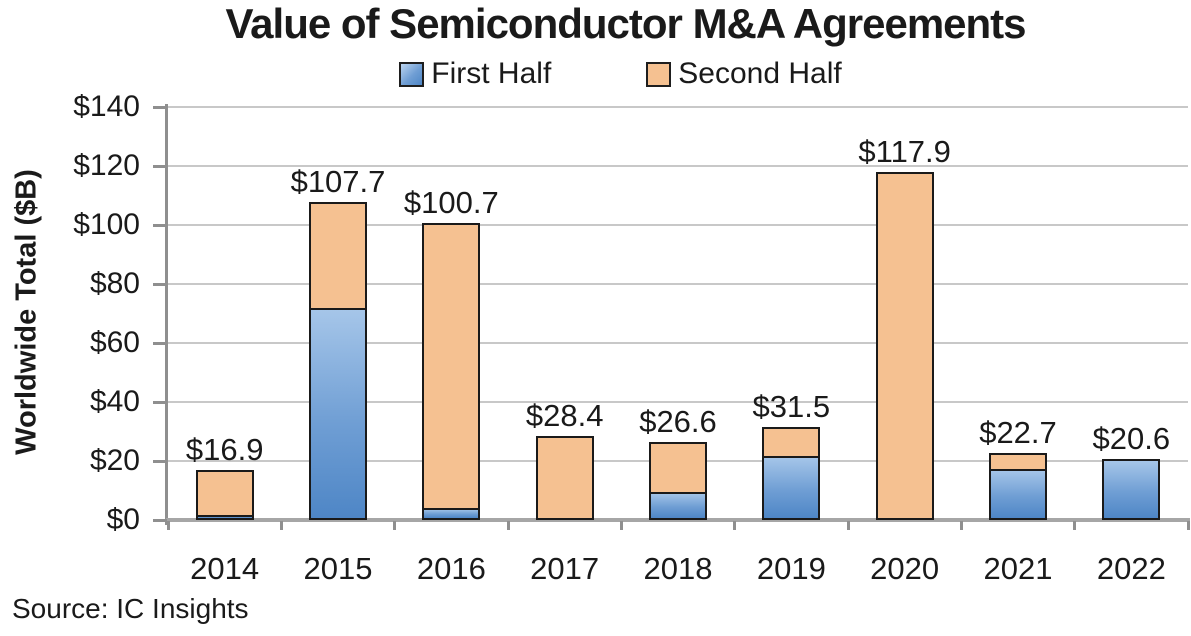 The height and width of the screenshot is (636, 1191). What do you see at coordinates (565, 568) in the screenshot?
I see `x-tick-label-2017: 2017` at bounding box center [565, 568].